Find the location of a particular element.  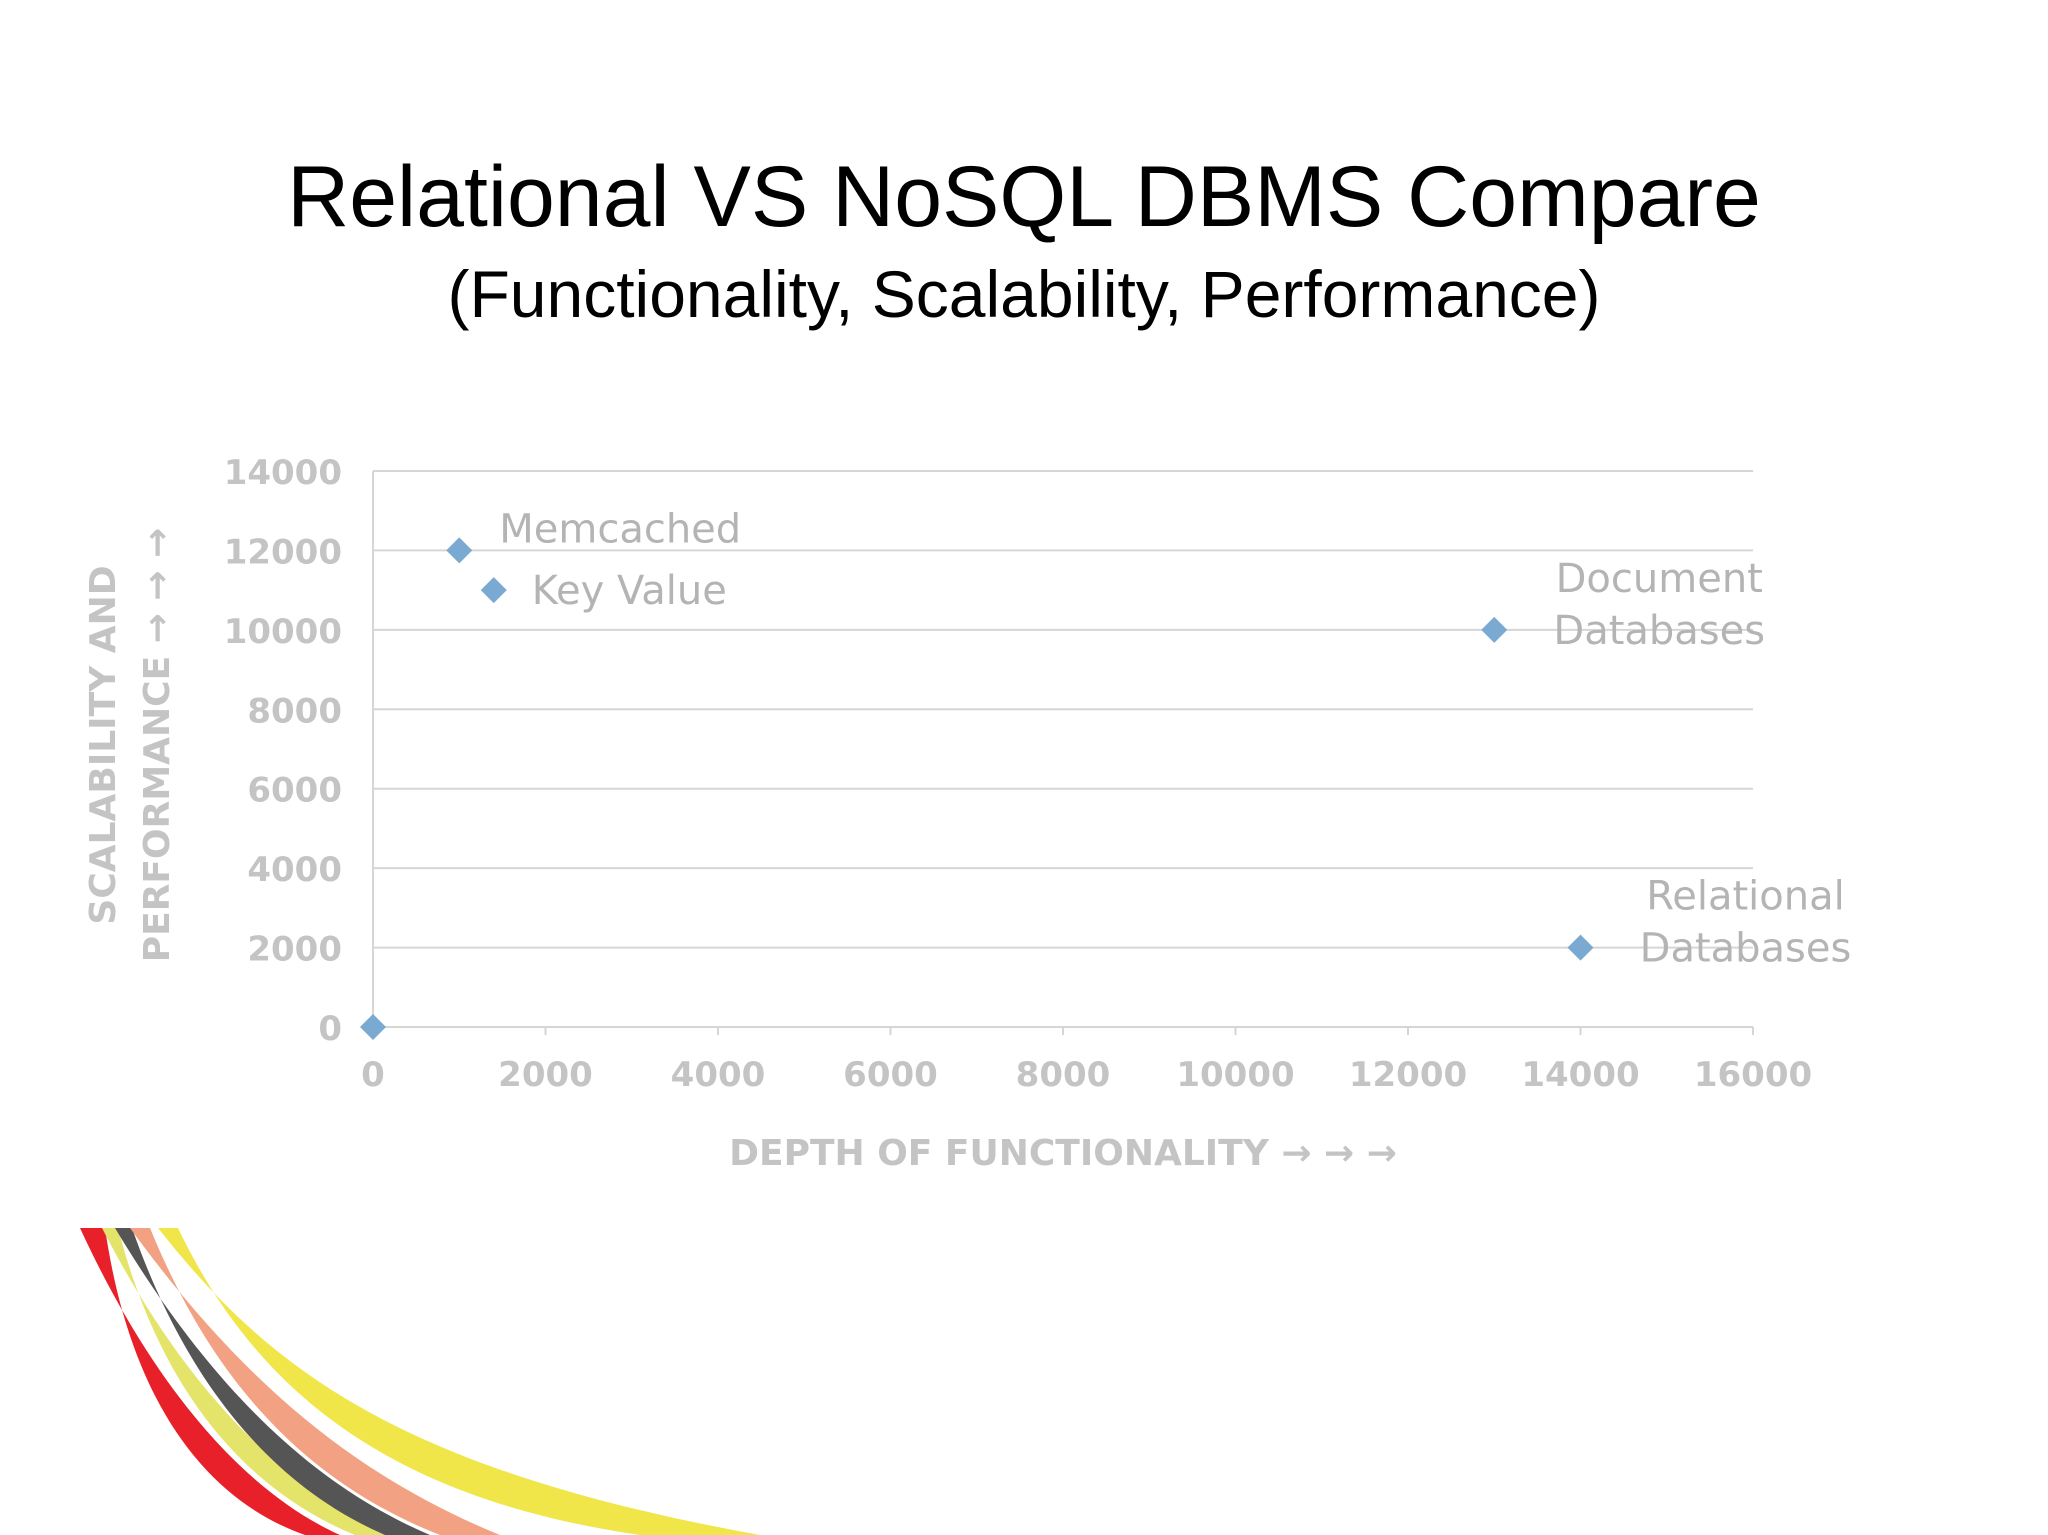

y-tick-label: 12000 is located at coordinates (283, 552).